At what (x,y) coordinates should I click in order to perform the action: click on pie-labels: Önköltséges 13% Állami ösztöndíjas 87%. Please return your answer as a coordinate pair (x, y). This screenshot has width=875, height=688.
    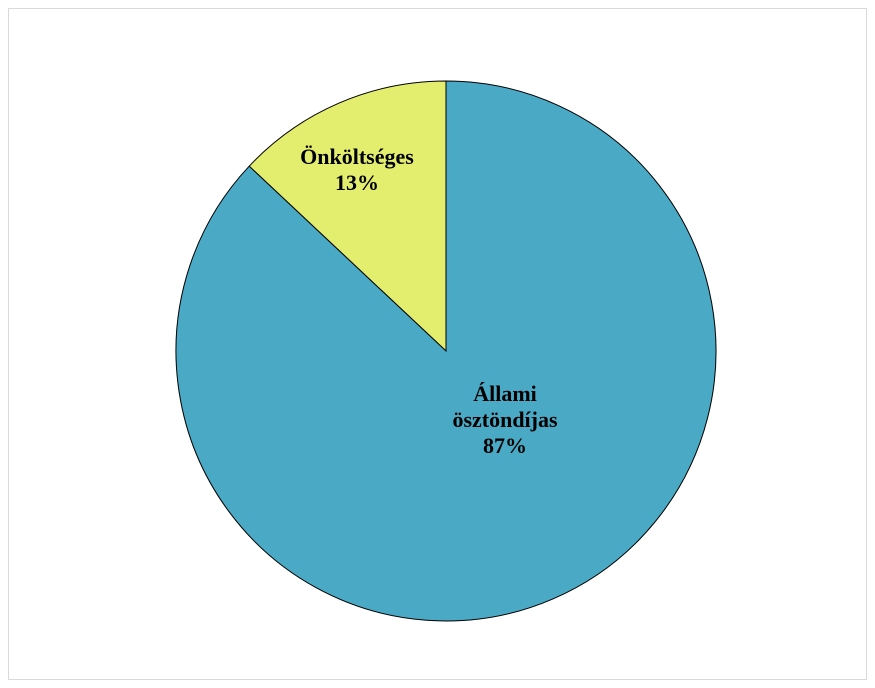
    Looking at the image, I should click on (429, 301).